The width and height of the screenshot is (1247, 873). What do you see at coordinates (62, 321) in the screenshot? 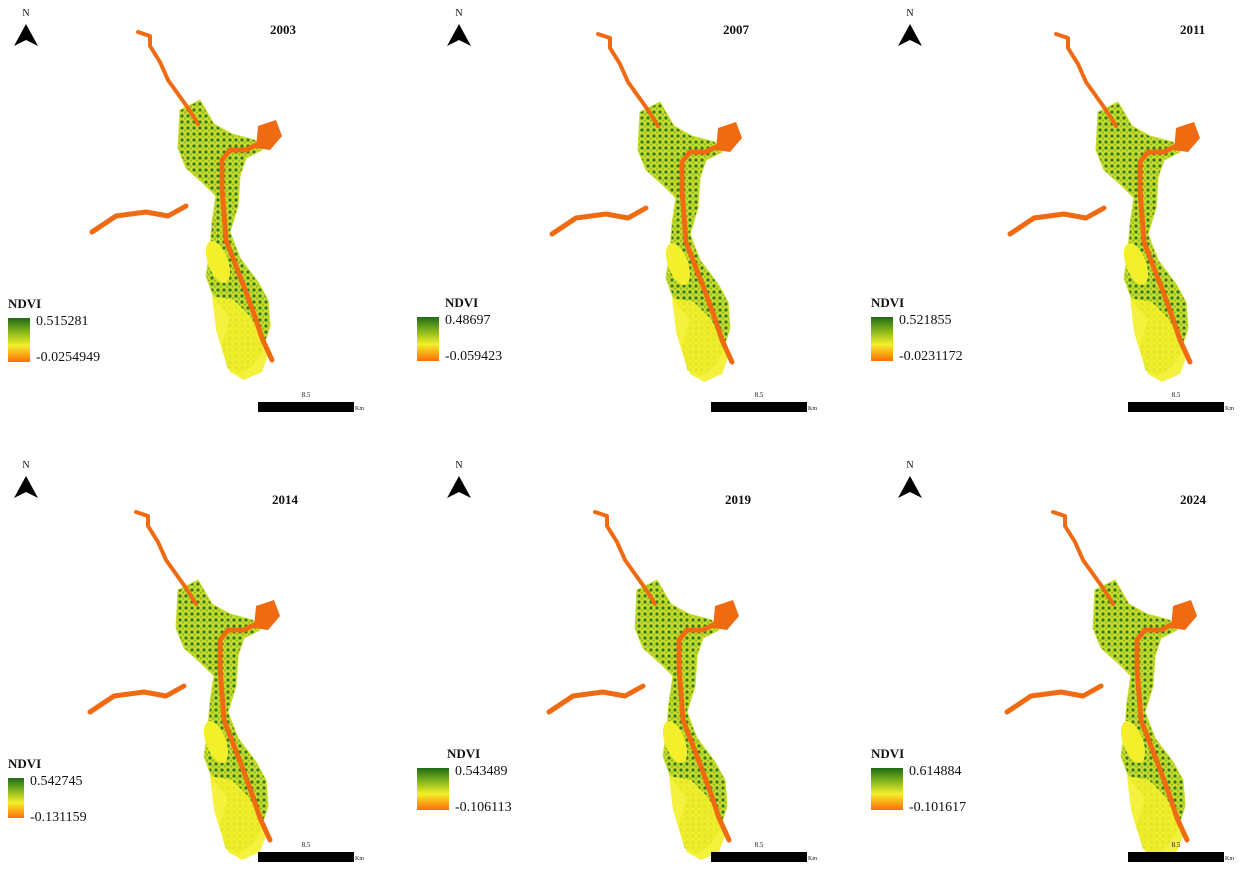
I see `legend-max-value: 0.515281` at bounding box center [62, 321].